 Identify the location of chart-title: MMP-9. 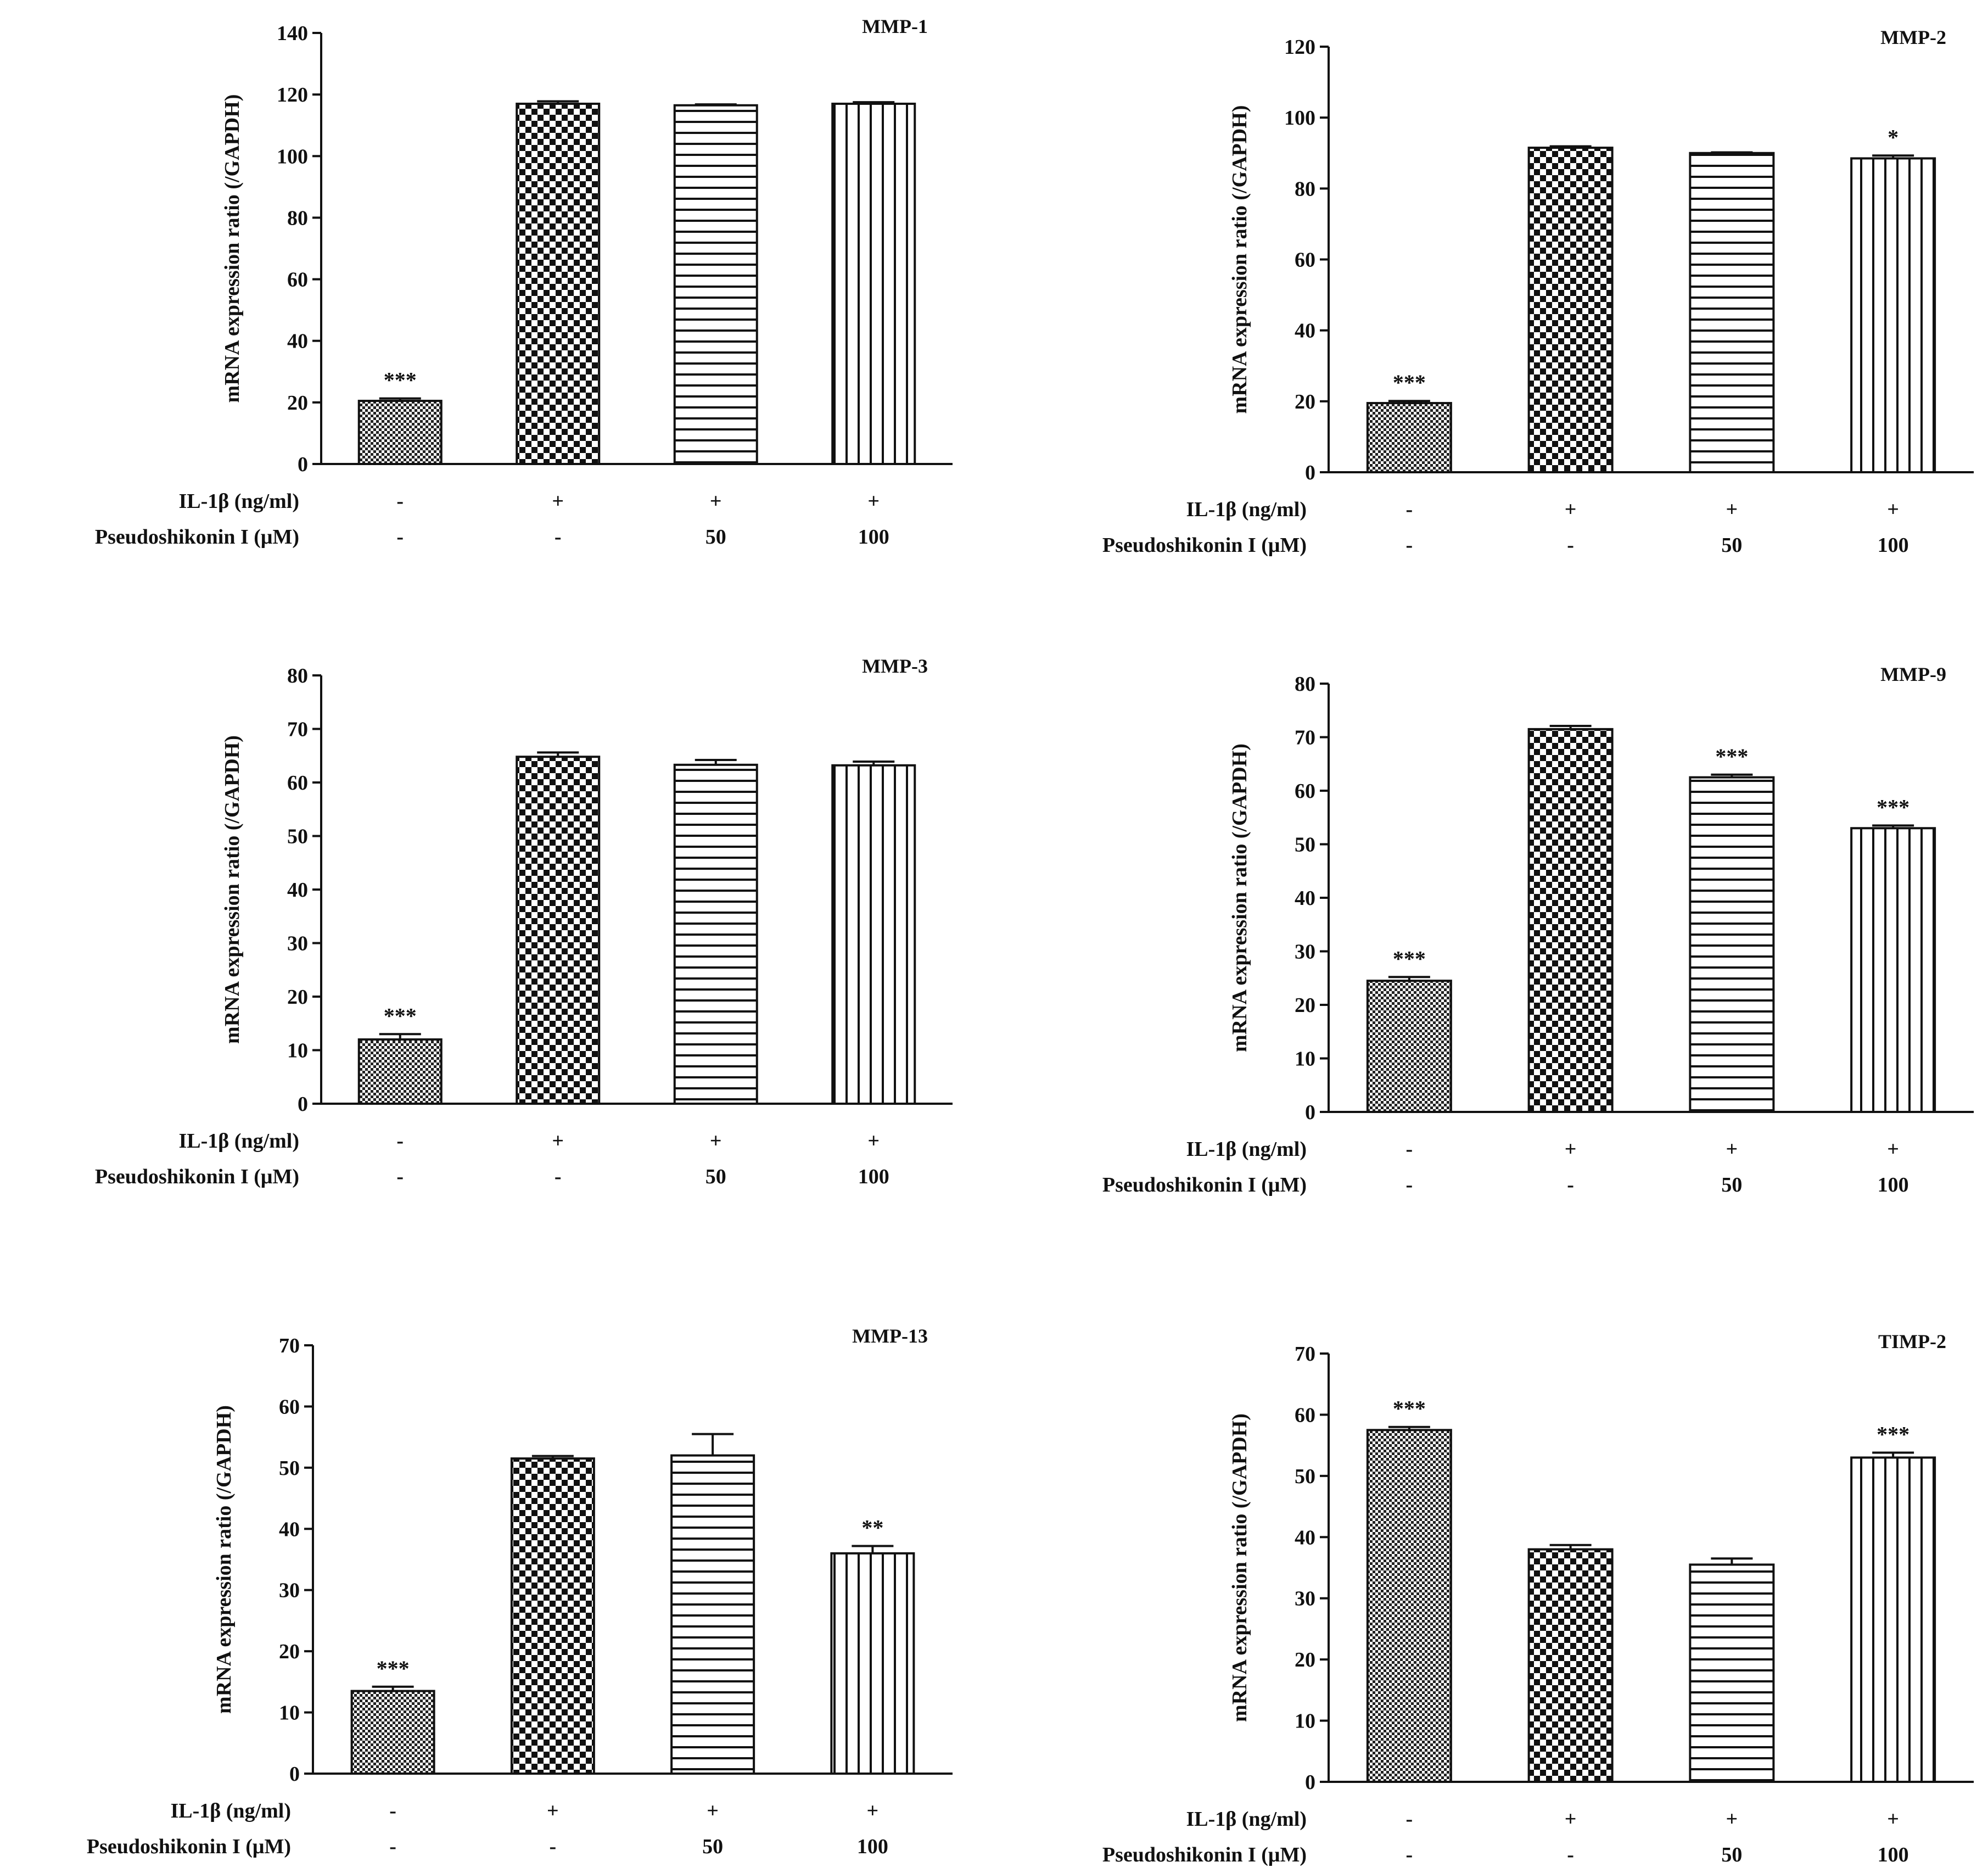
(1913, 674).